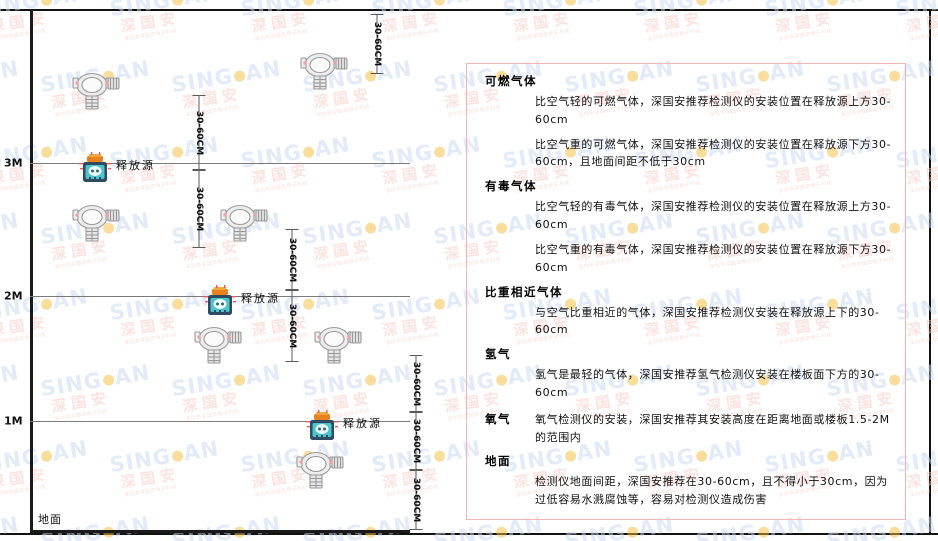 Image resolution: width=938 pixels, height=541 pixels. What do you see at coordinates (31, 271) in the screenshot?
I see `vertical-axis` at bounding box center [31, 271].